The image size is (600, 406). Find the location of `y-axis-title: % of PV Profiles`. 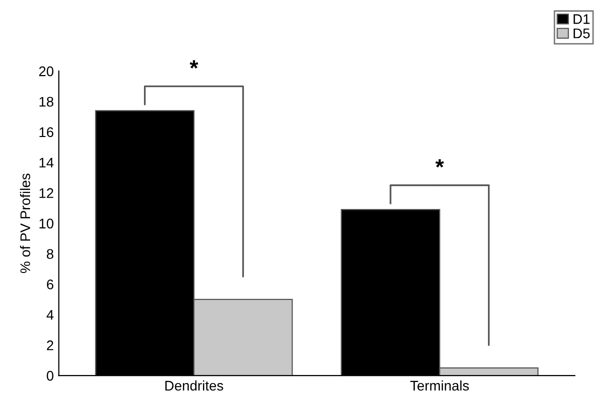

y-axis-title: % of PV Profiles is located at coordinates (25, 223).